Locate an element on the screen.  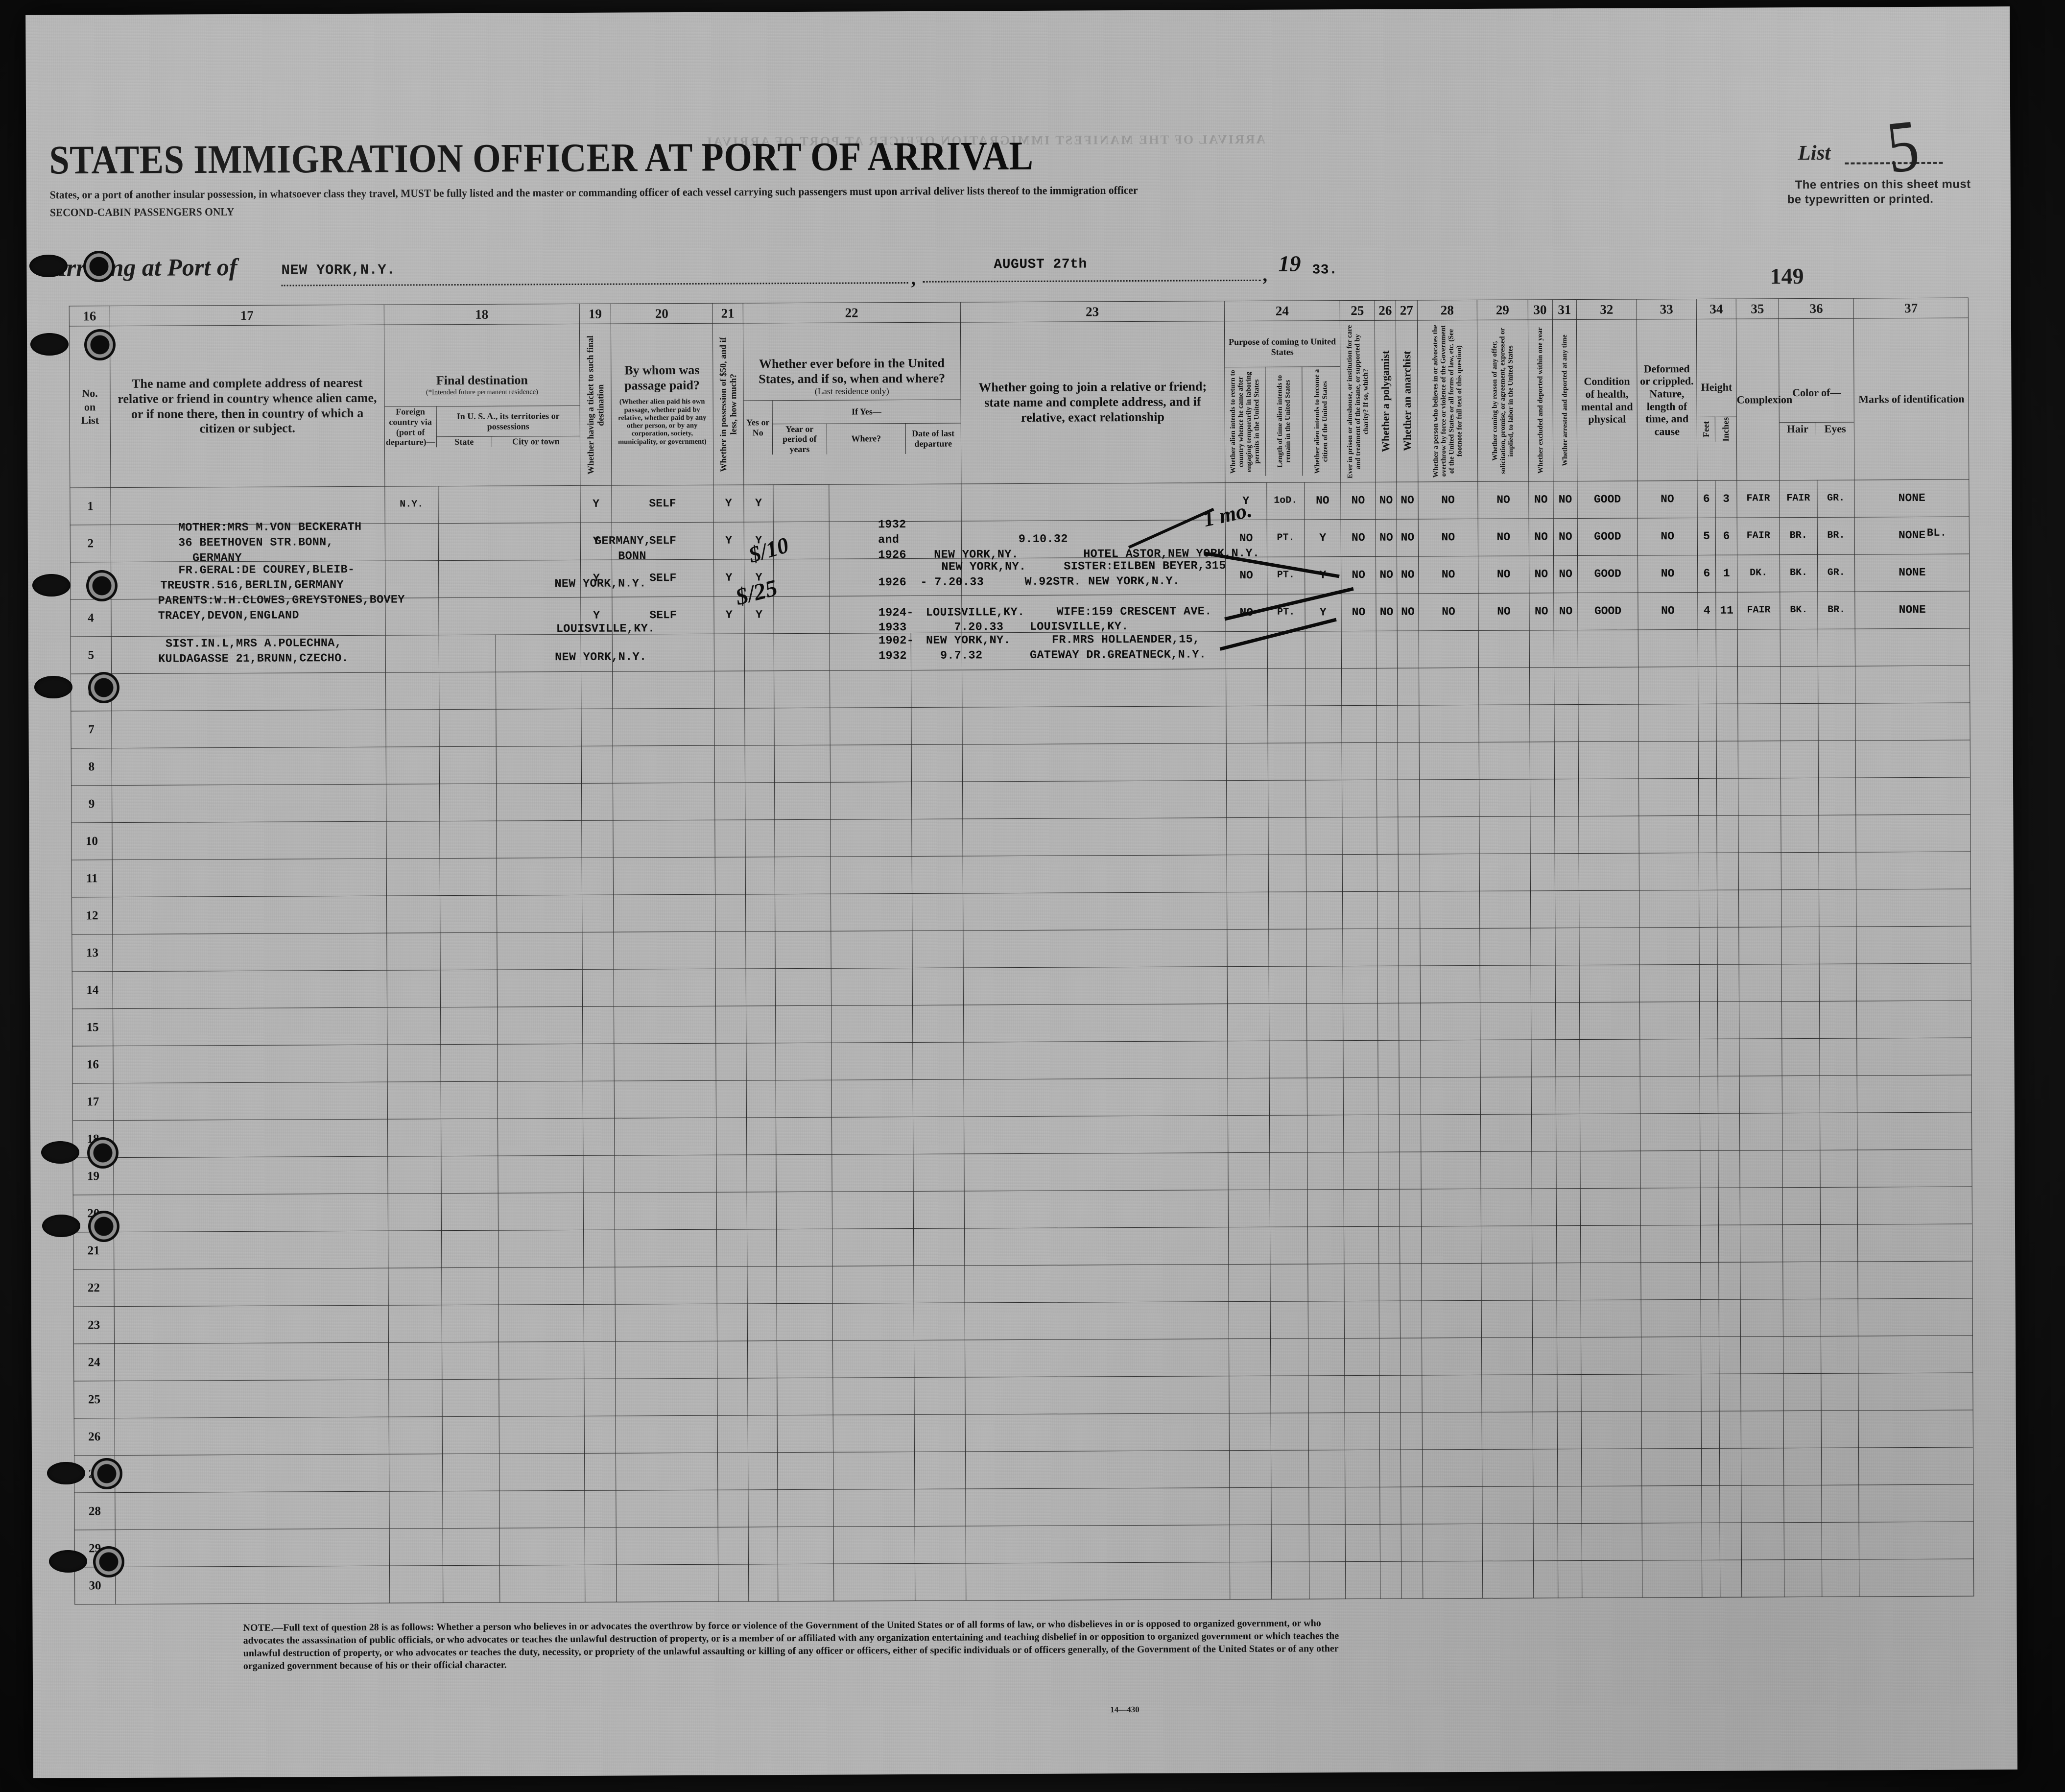
header-16-l1: No. is located at coordinates (90, 393).